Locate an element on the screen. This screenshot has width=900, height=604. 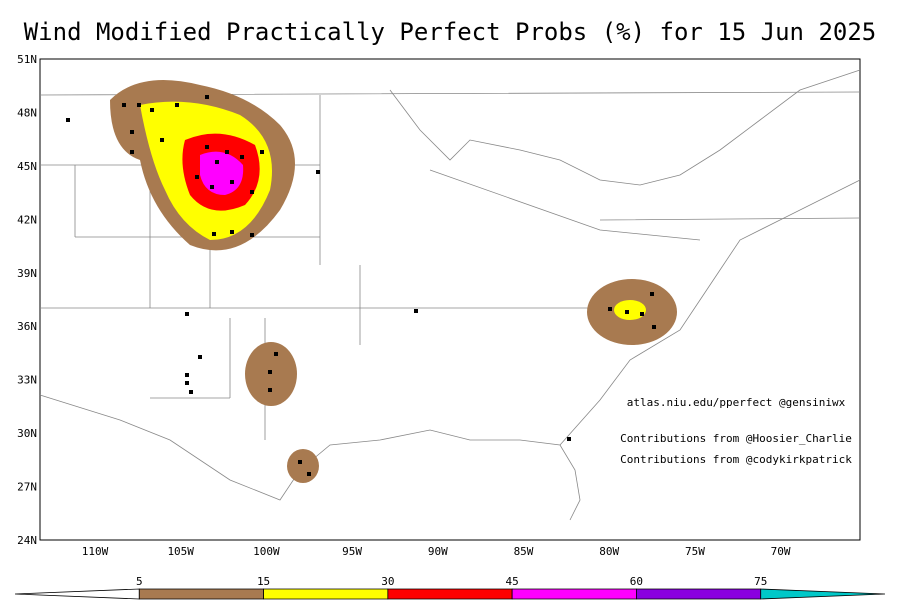
credit: Contributions from @Hoosier_Charlie is located at coordinates (736, 438).